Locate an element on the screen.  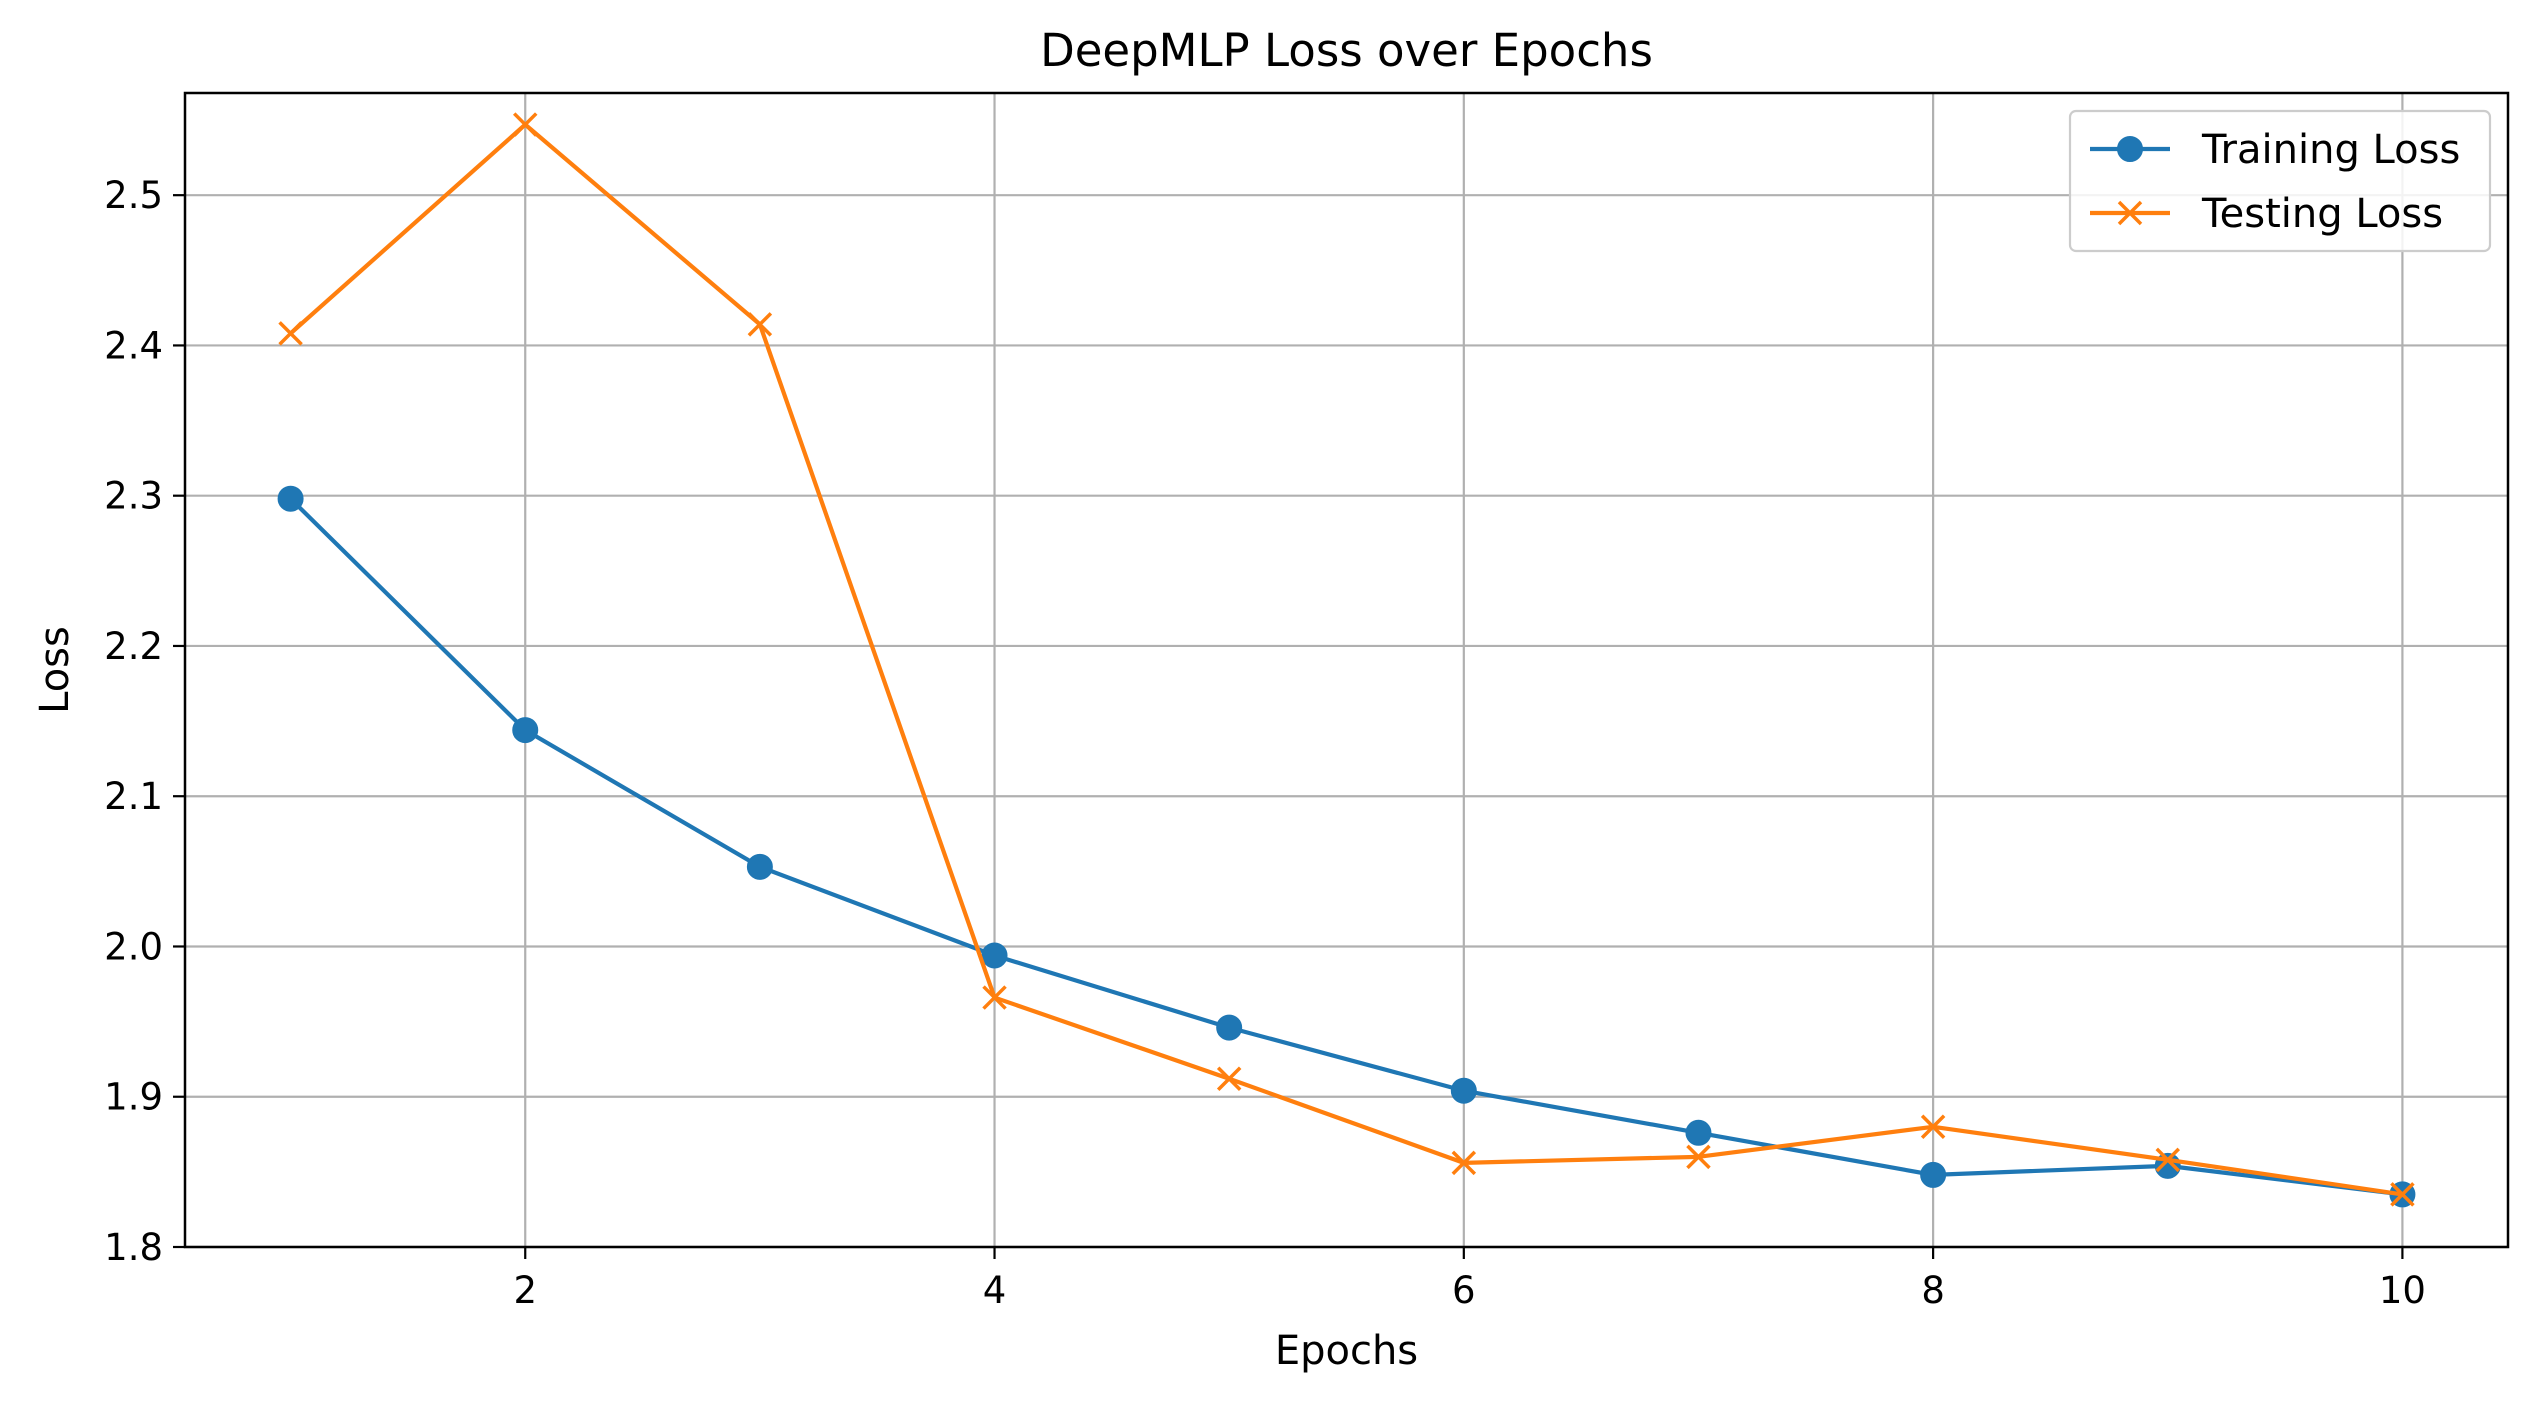
y-tick-label: 2.0 is located at coordinates (133, 946).